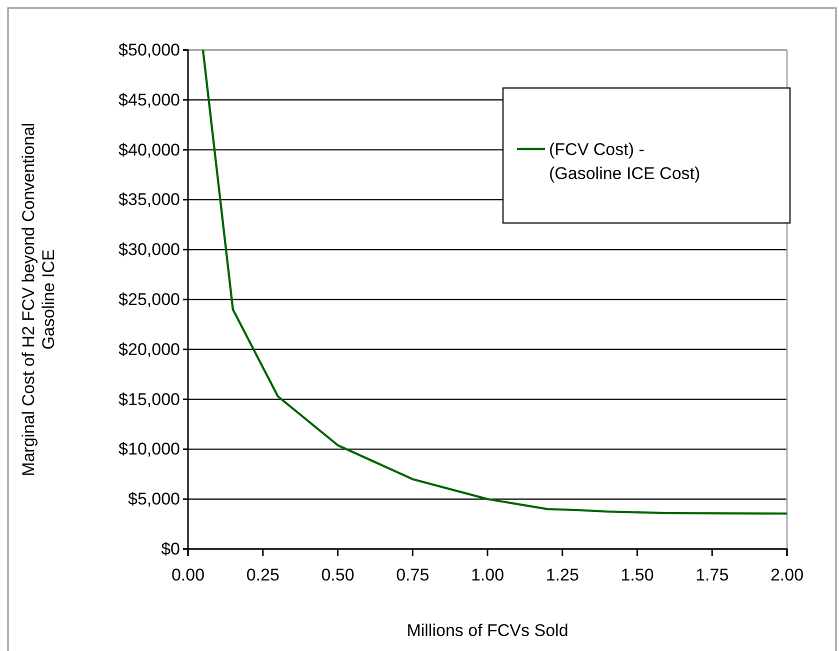  What do you see at coordinates (149, 100) in the screenshot?
I see `y-tick-label: $45,000` at bounding box center [149, 100].